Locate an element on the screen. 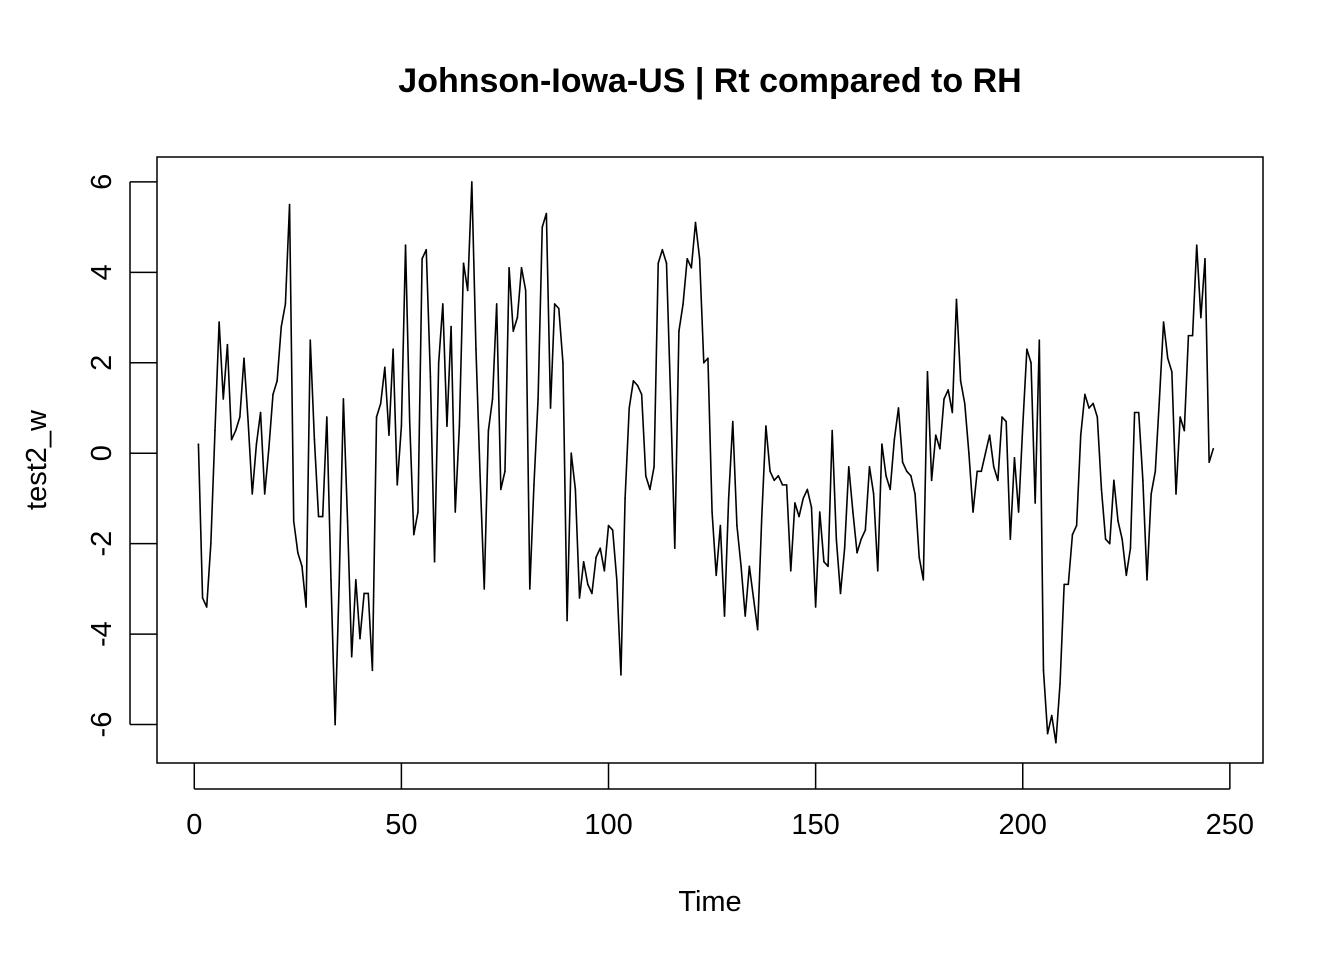  x-tick-label: 100 is located at coordinates (608, 825).